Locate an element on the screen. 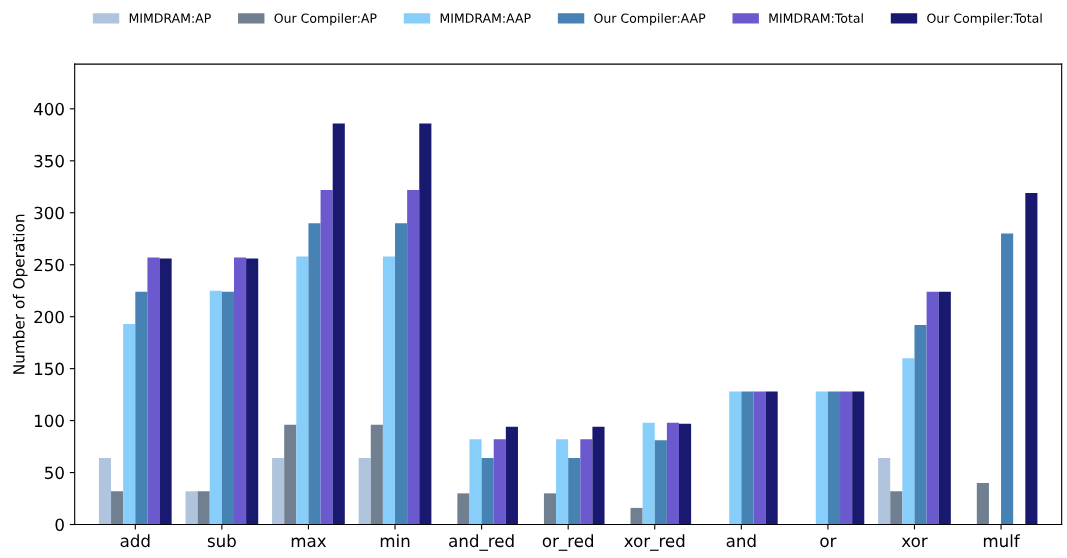 This screenshot has height=558, width=1067. y-tick-label: 100 is located at coordinates (49, 421).